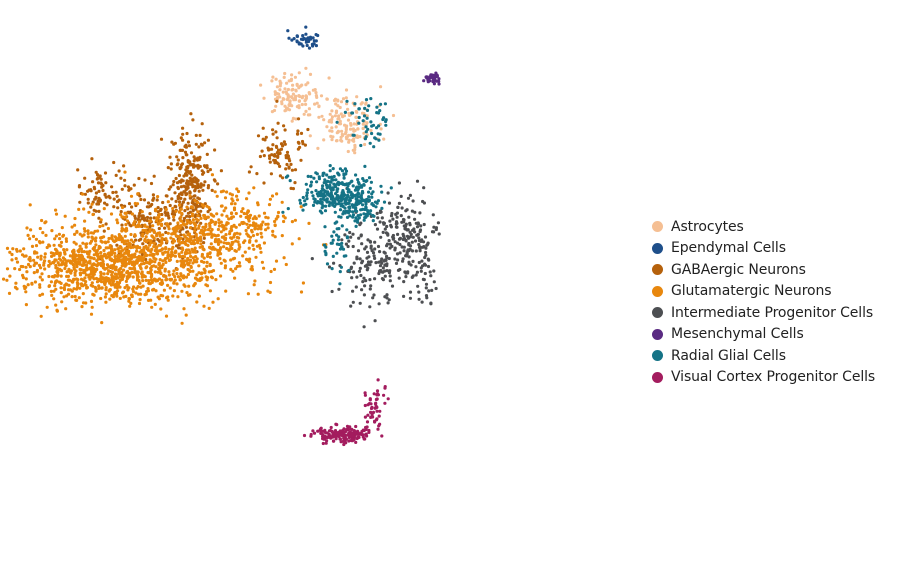 This screenshot has height=568, width=900. I want to click on legend-item-ependymal-cells: Ependymal Cells, so click(763, 249).